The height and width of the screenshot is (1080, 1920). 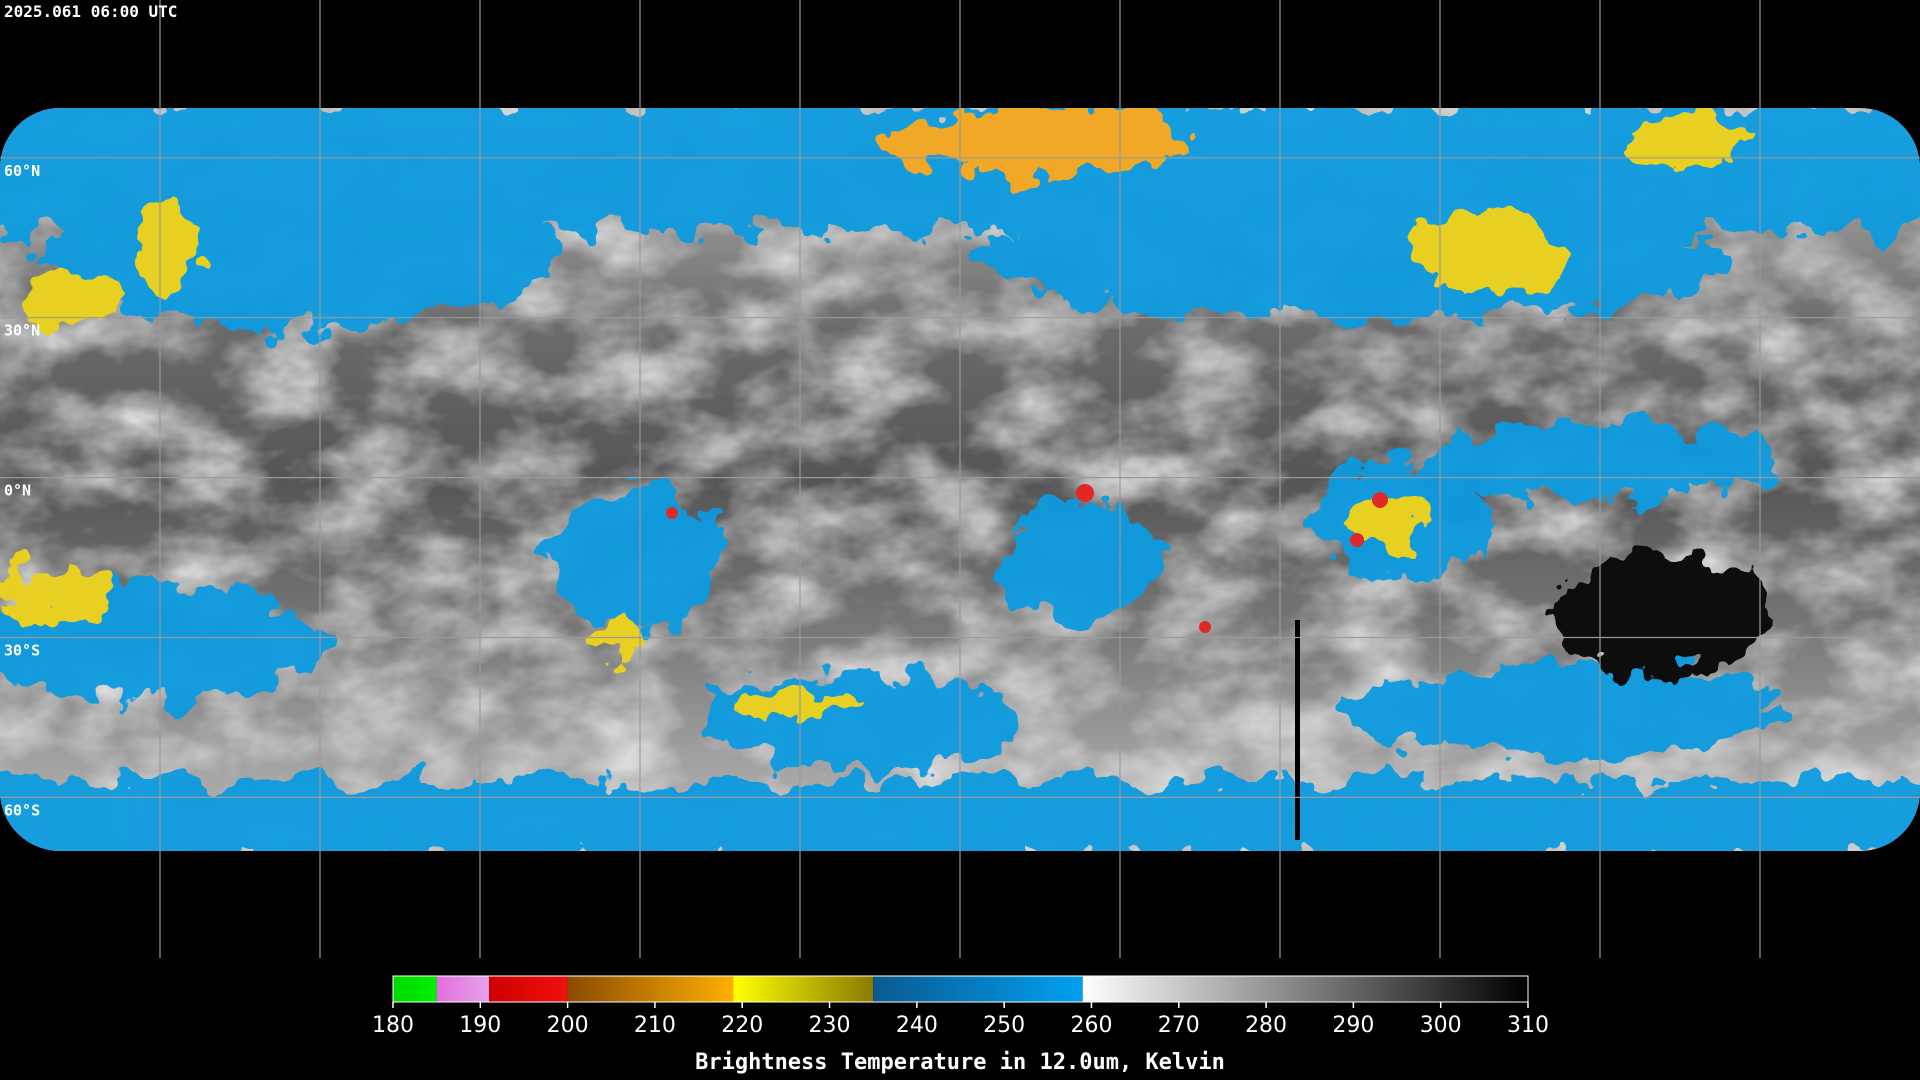 What do you see at coordinates (655, 1025) in the screenshot?
I see `colorbar-tick-label: 210` at bounding box center [655, 1025].